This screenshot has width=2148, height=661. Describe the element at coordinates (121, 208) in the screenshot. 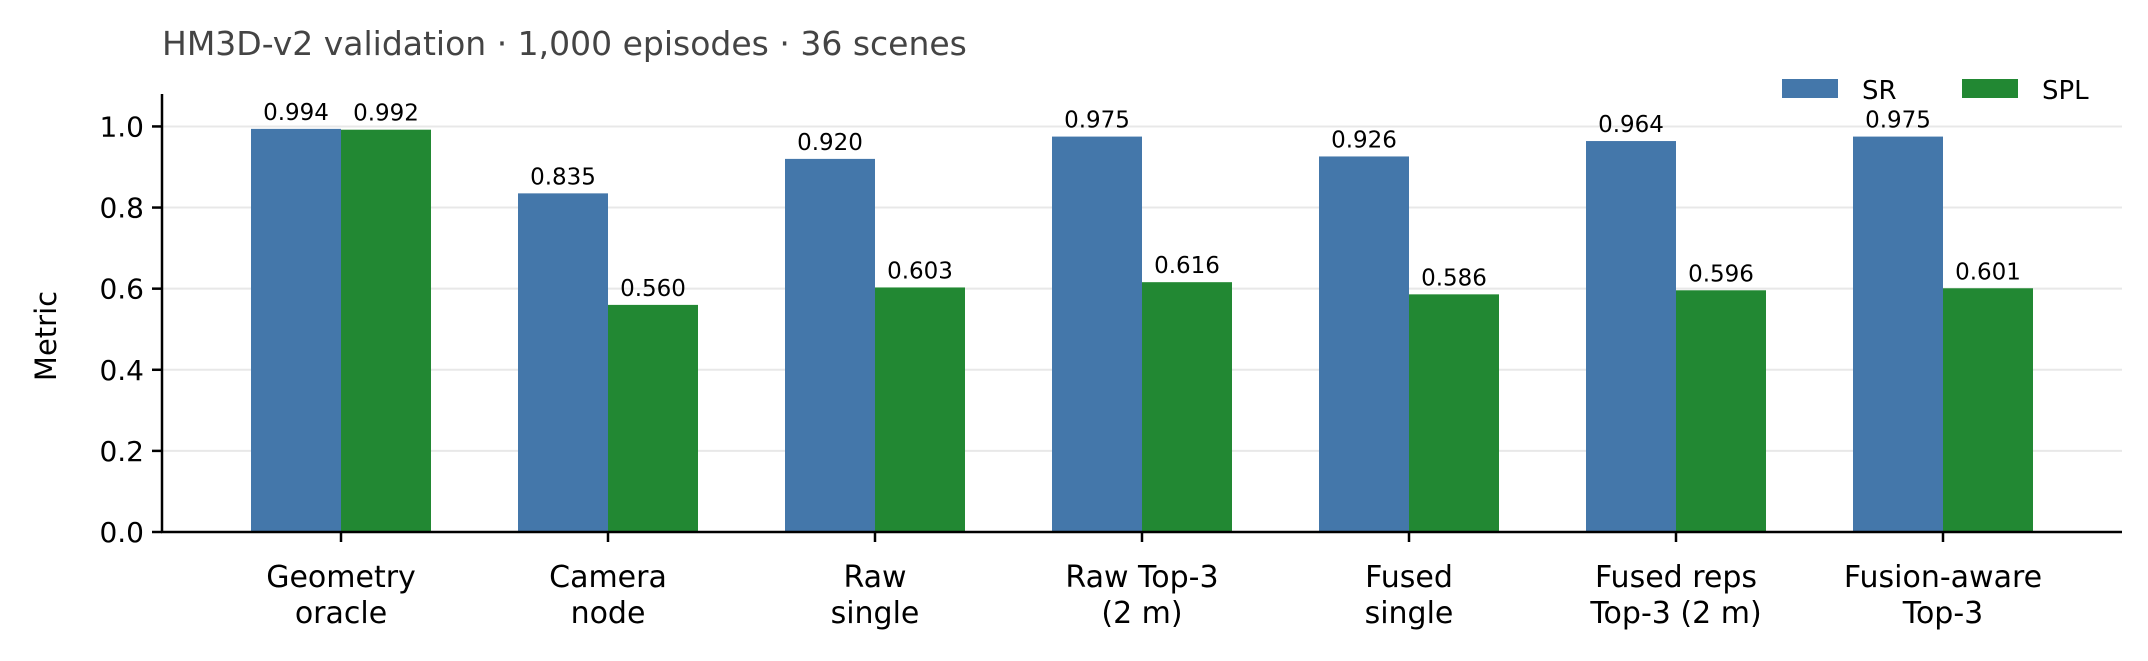

I see `y-tick-label: 0.8` at that location.